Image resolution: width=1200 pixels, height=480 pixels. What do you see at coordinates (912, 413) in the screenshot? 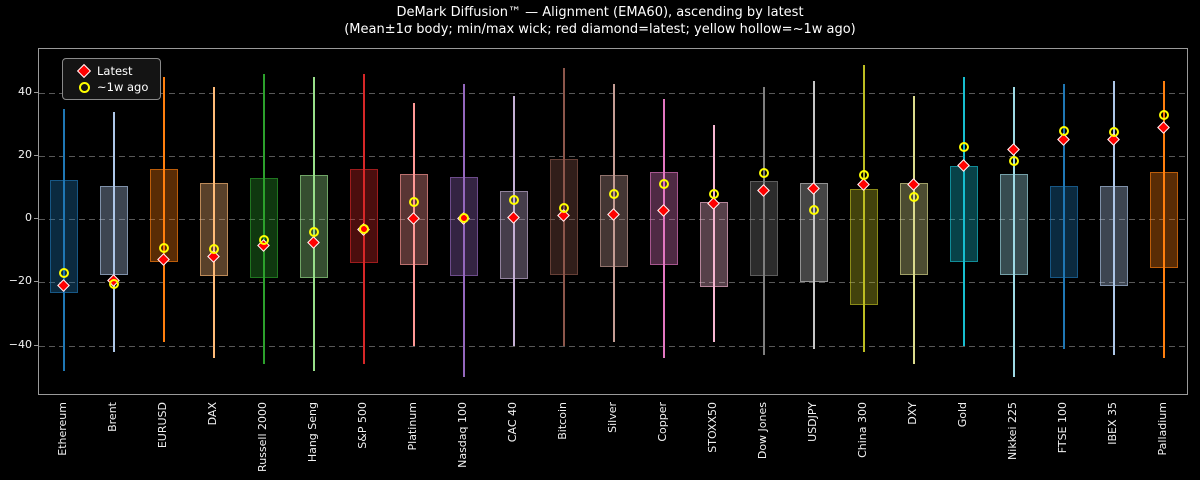
I see `x-axis-label: DXY` at bounding box center [912, 413].